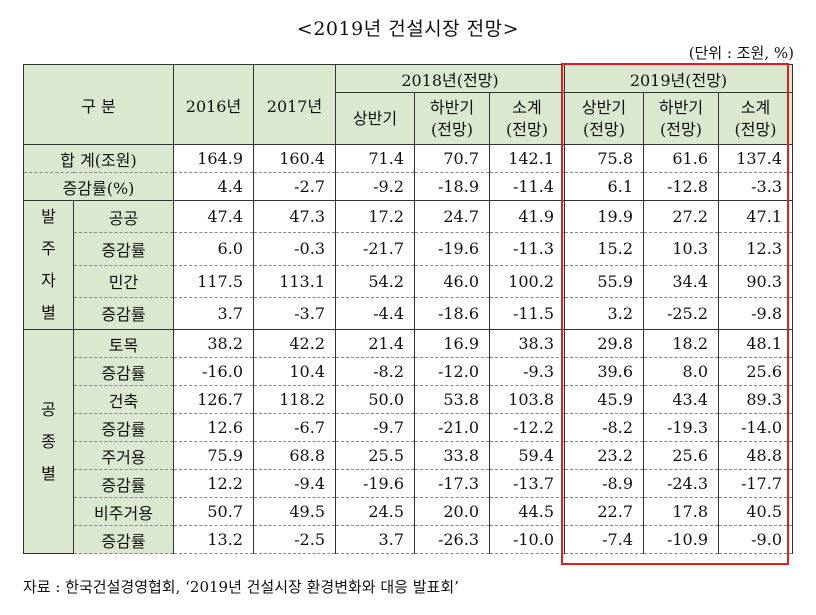  Describe the element at coordinates (452, 158) in the screenshot. I see `value-cell: 70.7` at that location.